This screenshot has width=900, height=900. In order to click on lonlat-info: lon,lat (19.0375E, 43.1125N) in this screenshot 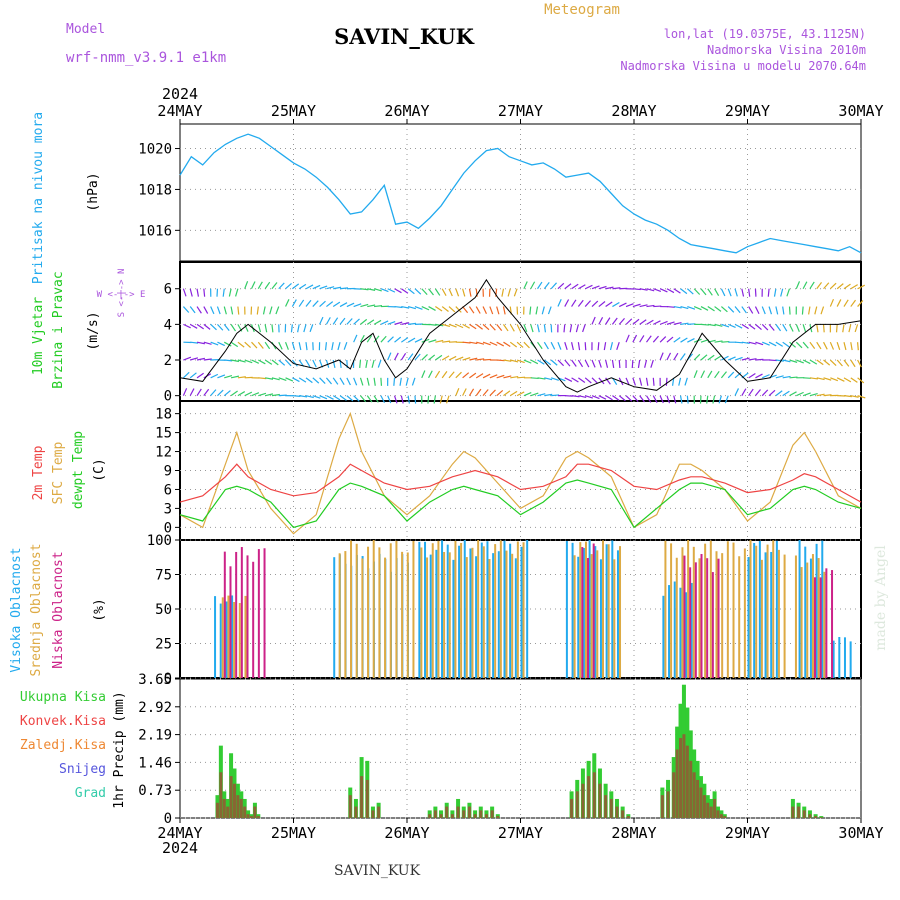, I will do `click(765, 34)`.